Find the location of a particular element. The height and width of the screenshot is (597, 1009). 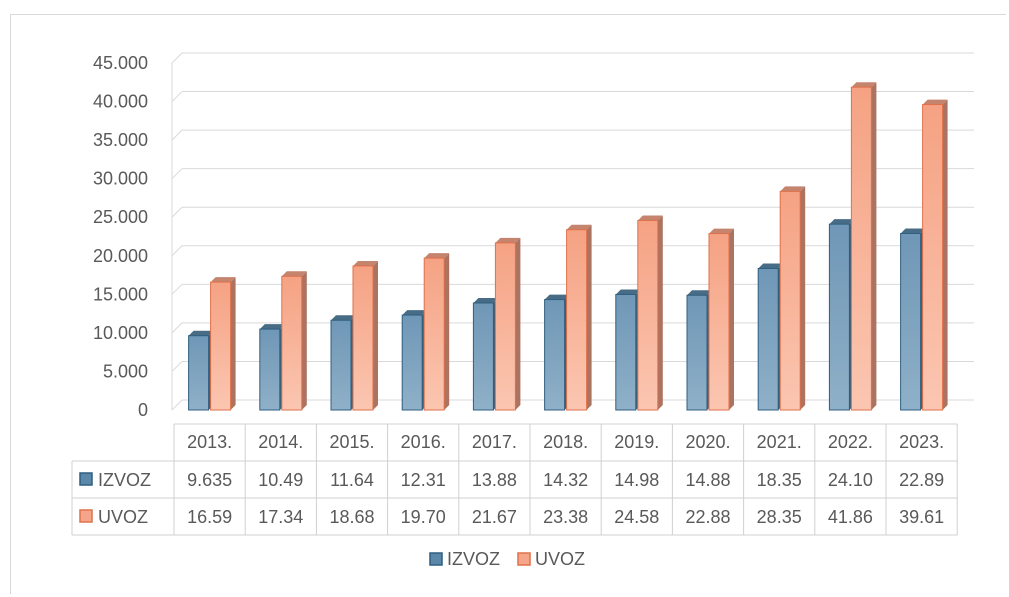

y-tick-label: 0 is located at coordinates (143, 410).